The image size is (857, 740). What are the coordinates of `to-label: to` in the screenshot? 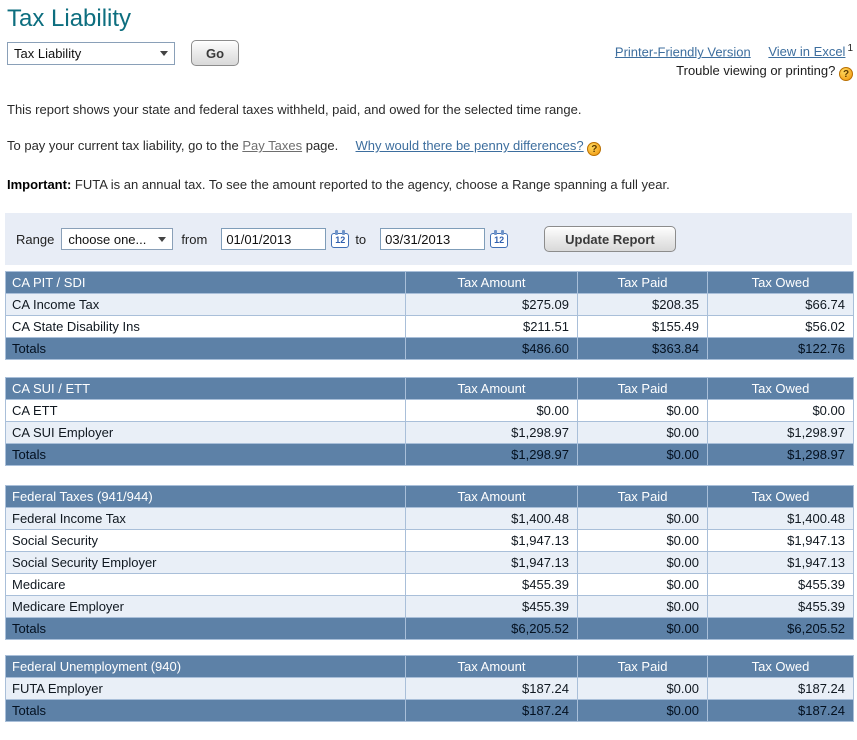 It's located at (361, 239).